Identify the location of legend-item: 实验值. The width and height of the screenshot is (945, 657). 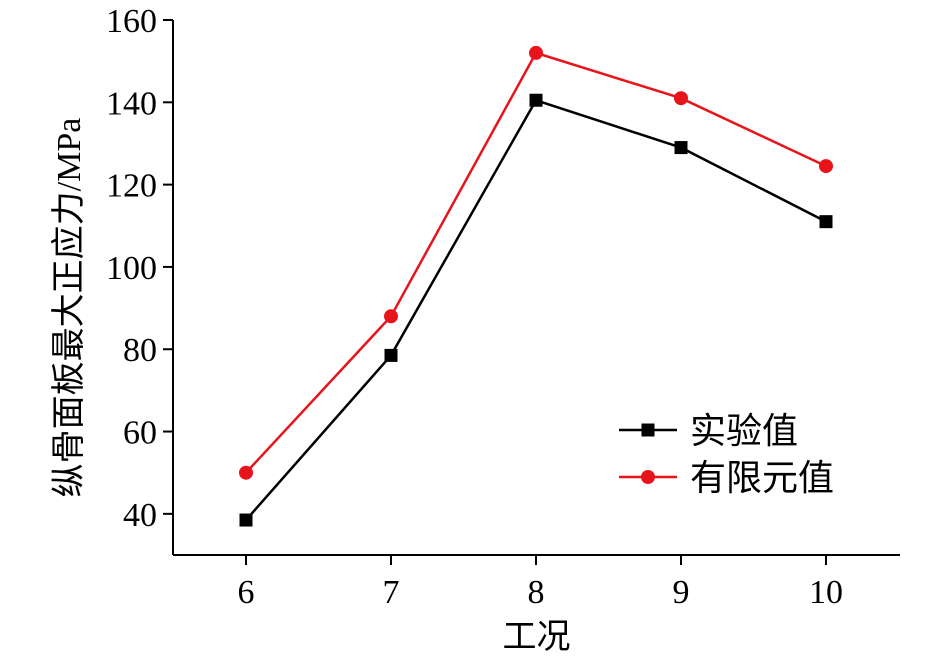
(708, 431).